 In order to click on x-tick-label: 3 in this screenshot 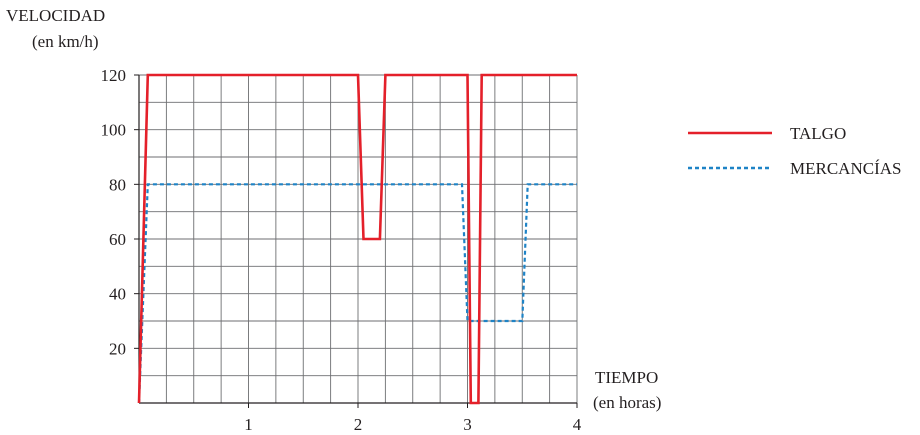, I will do `click(467, 424)`.